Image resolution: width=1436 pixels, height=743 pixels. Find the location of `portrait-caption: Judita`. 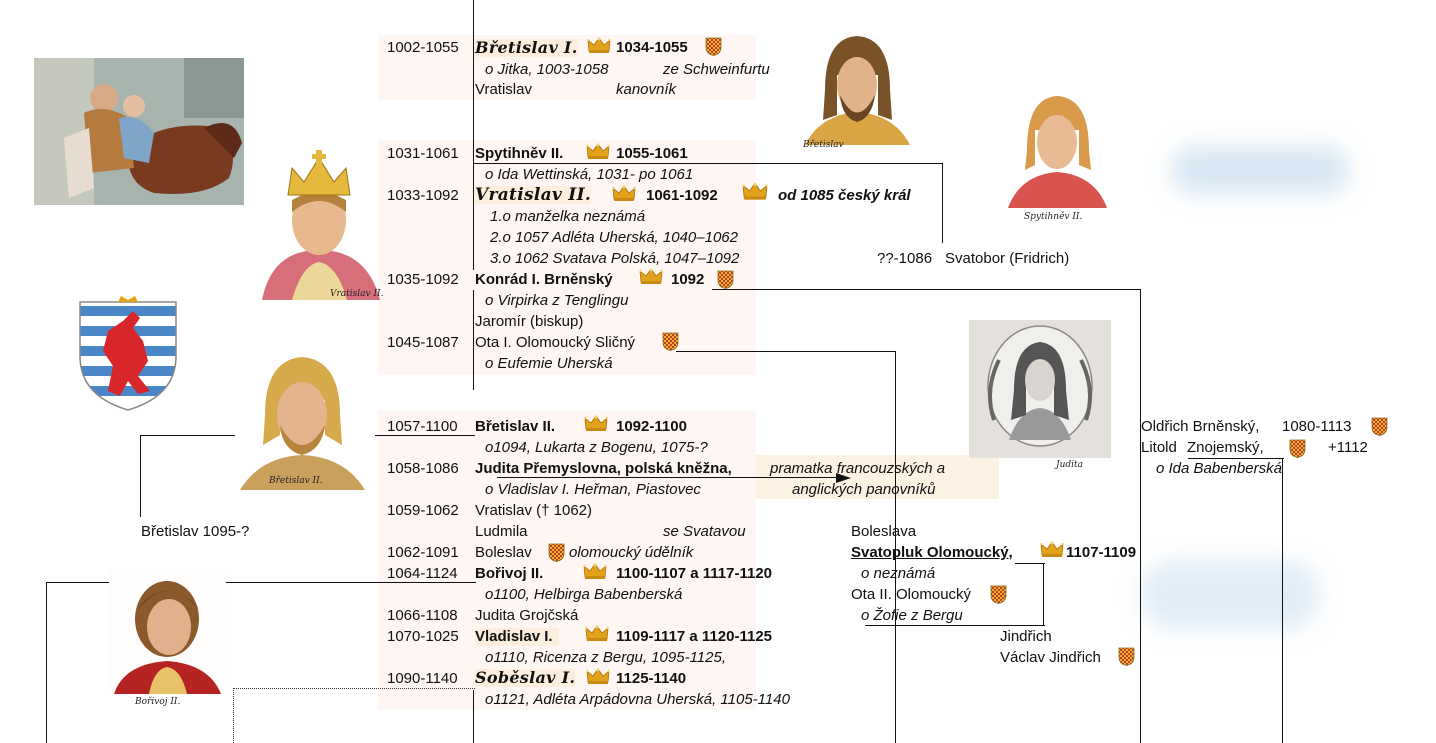

portrait-caption: Judita is located at coordinates (1070, 465).